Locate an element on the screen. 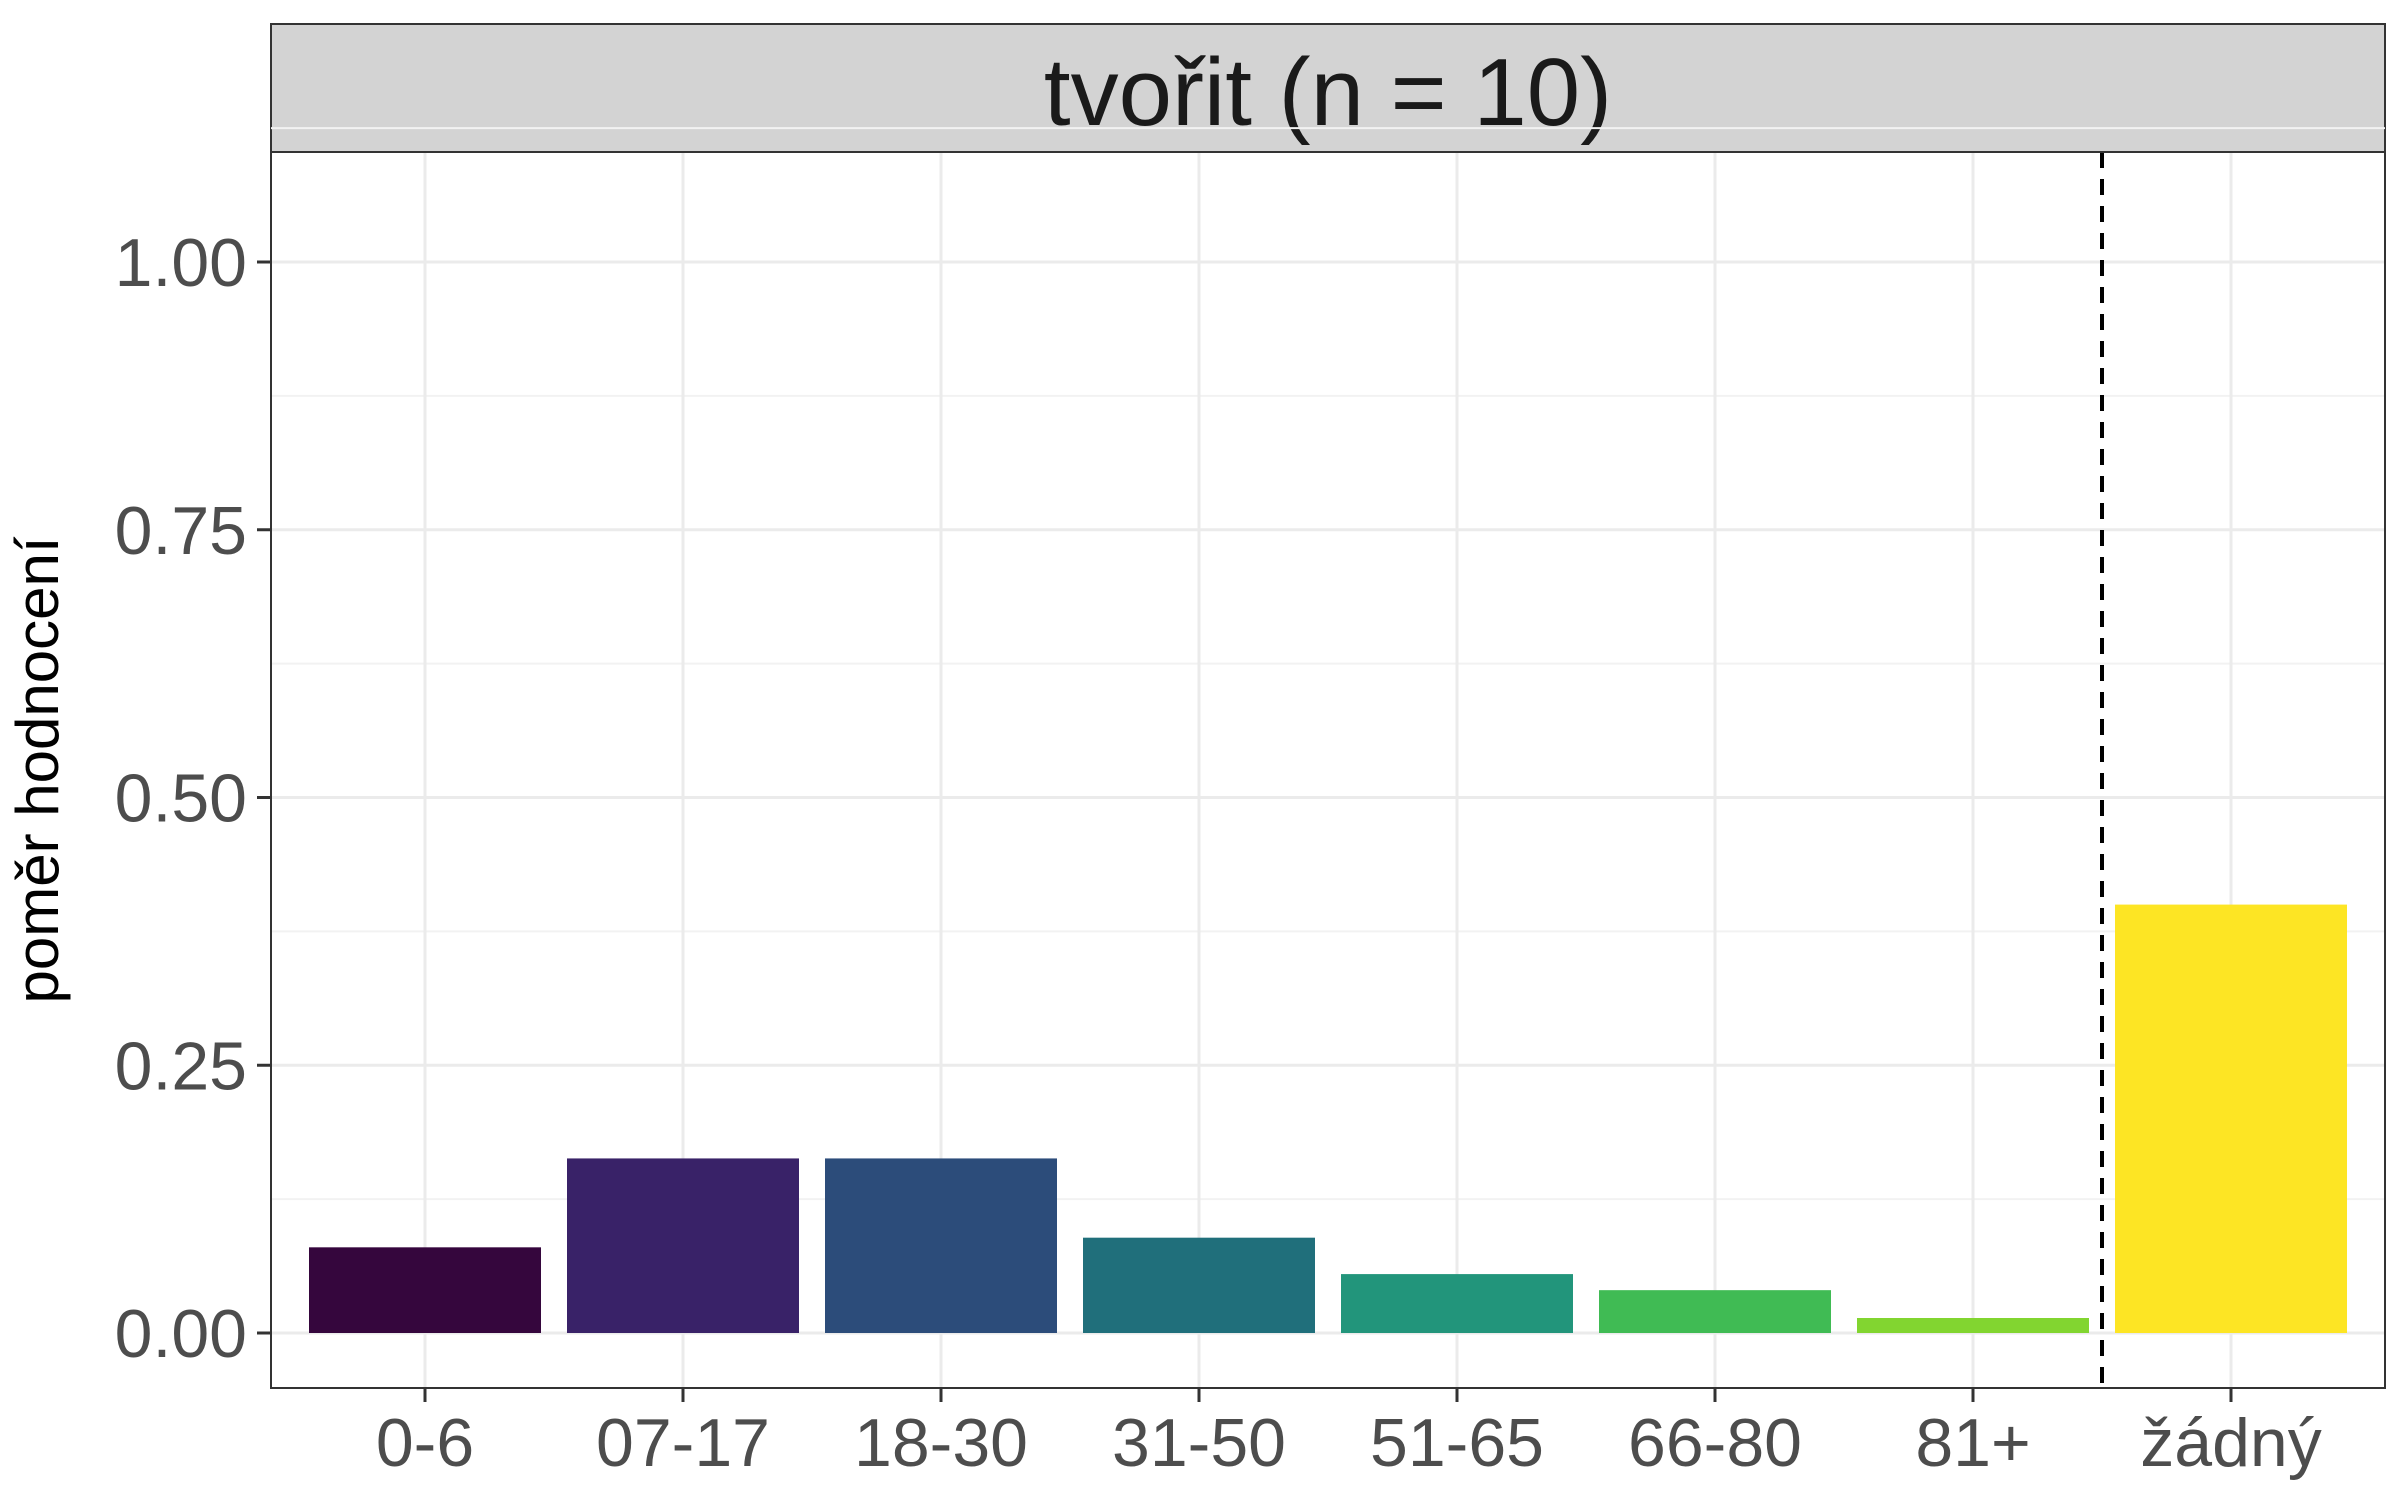  y-tick-label: 0.50 is located at coordinates (181, 799).